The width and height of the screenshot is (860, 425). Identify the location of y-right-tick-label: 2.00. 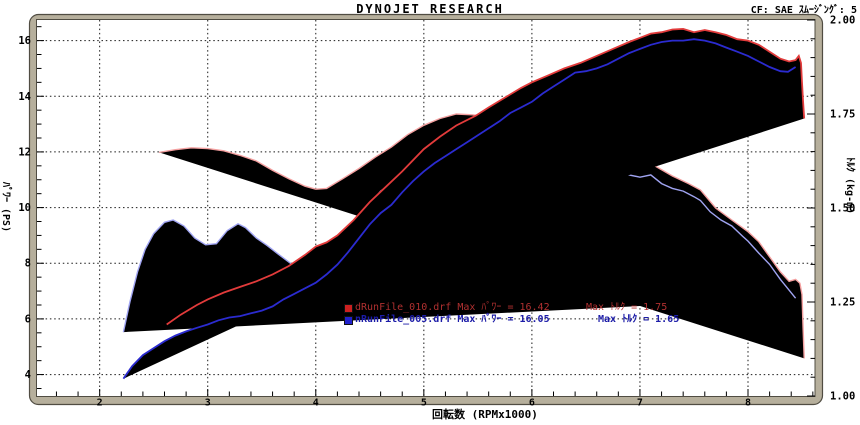
(842, 21).